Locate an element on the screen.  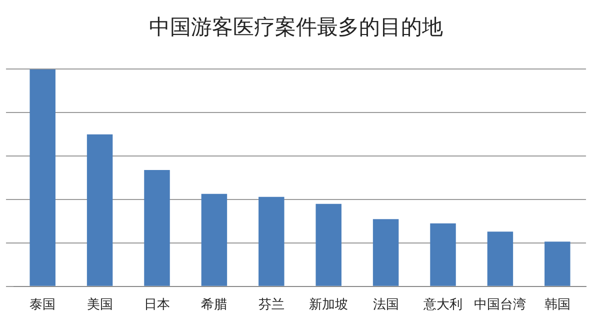
x-tick-label: 法国 is located at coordinates (385, 305).